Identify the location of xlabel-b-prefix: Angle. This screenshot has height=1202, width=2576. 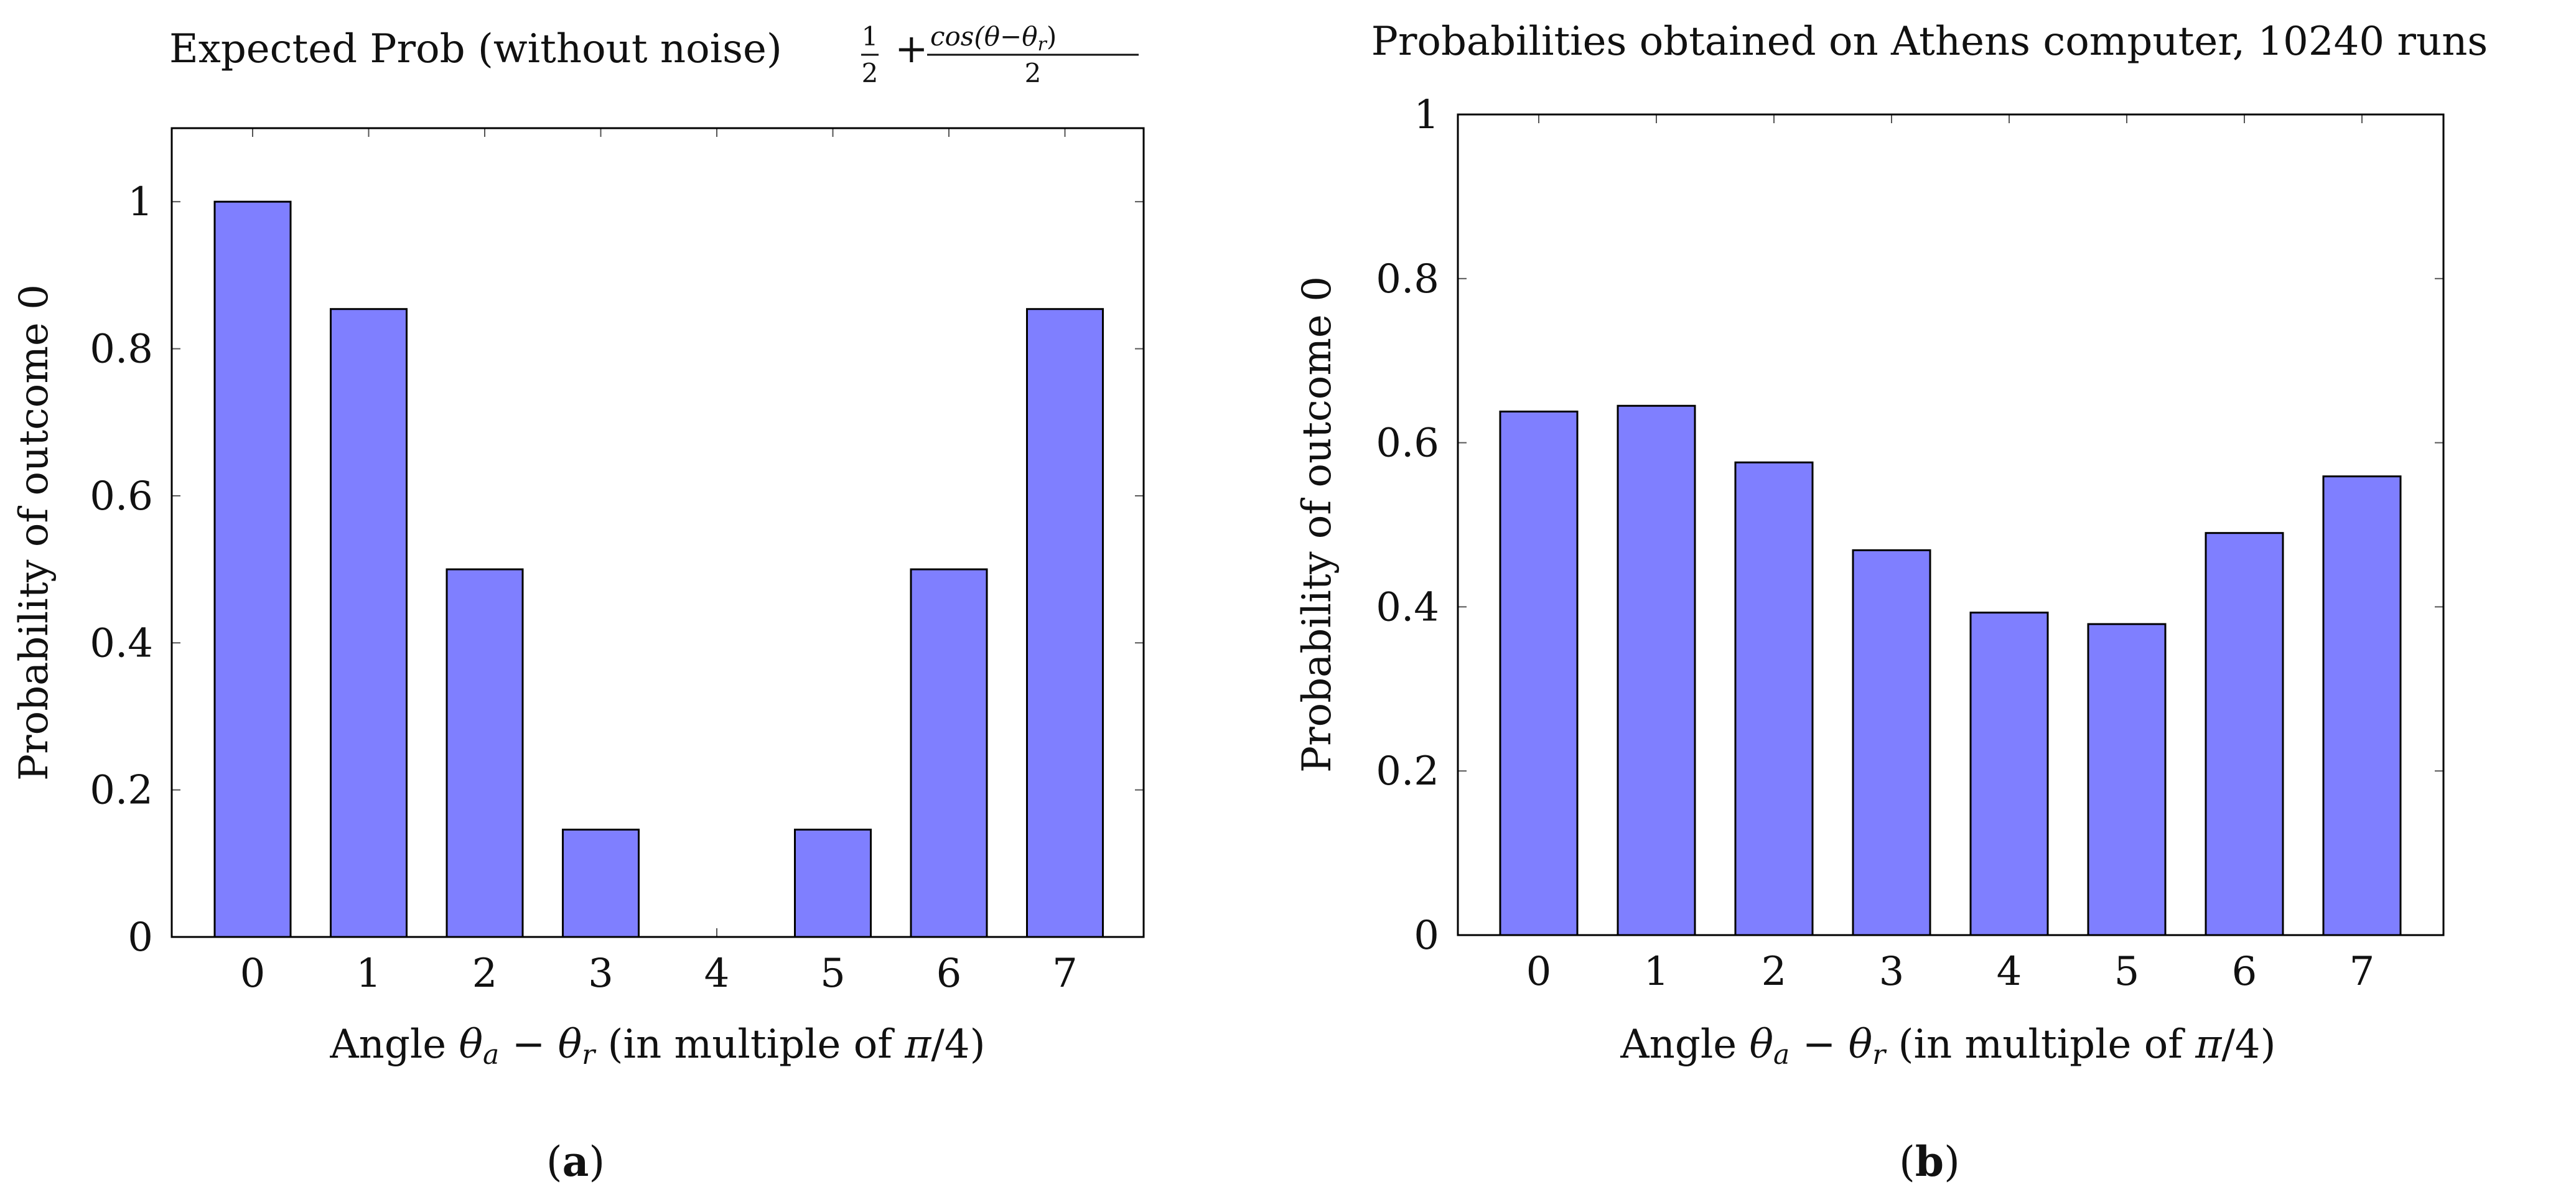
(1685, 1045).